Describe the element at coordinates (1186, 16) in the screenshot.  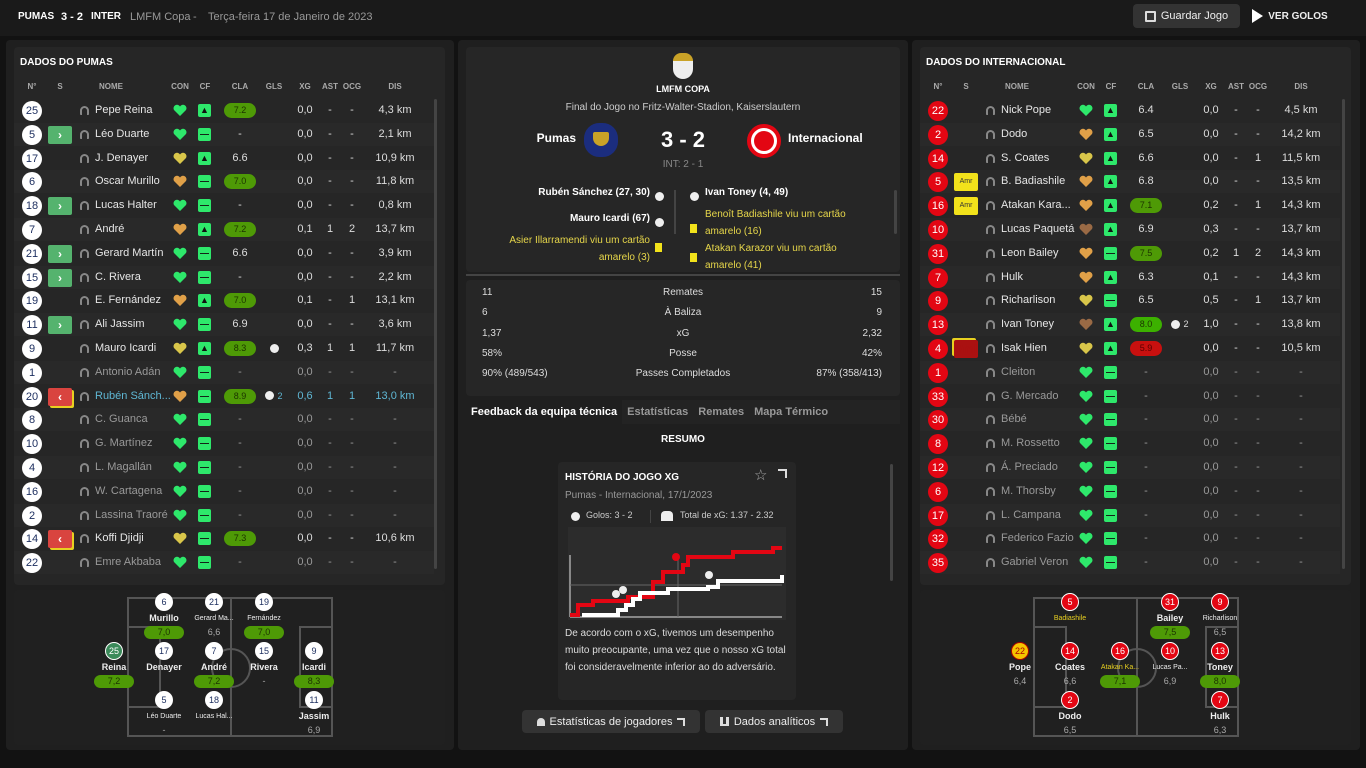
I see `save-game-button: Guardar Jogo` at that location.